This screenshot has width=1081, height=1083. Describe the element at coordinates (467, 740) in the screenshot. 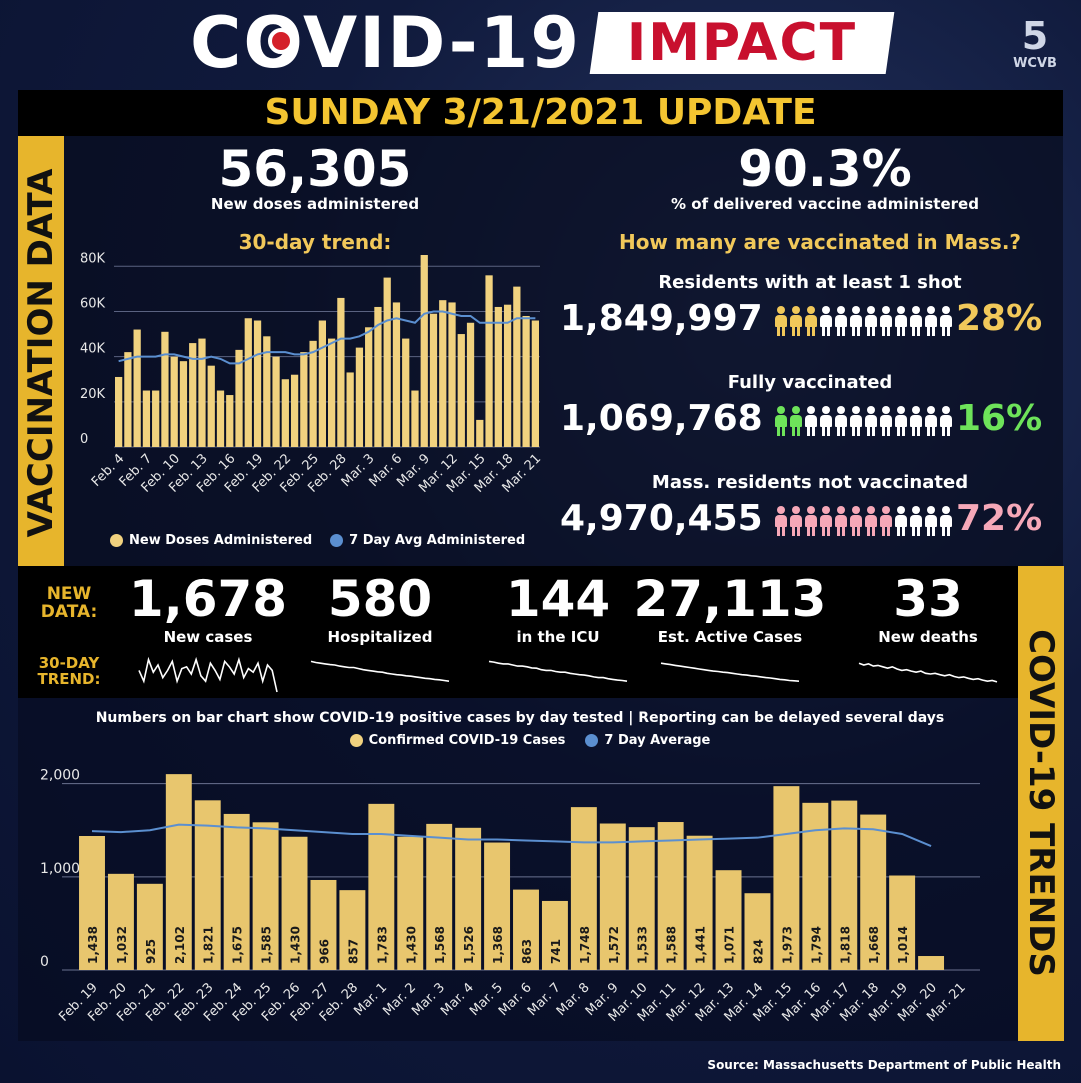

I see `cases-legend-confirmed-label: Confirmed COVID-19 Cases` at that location.